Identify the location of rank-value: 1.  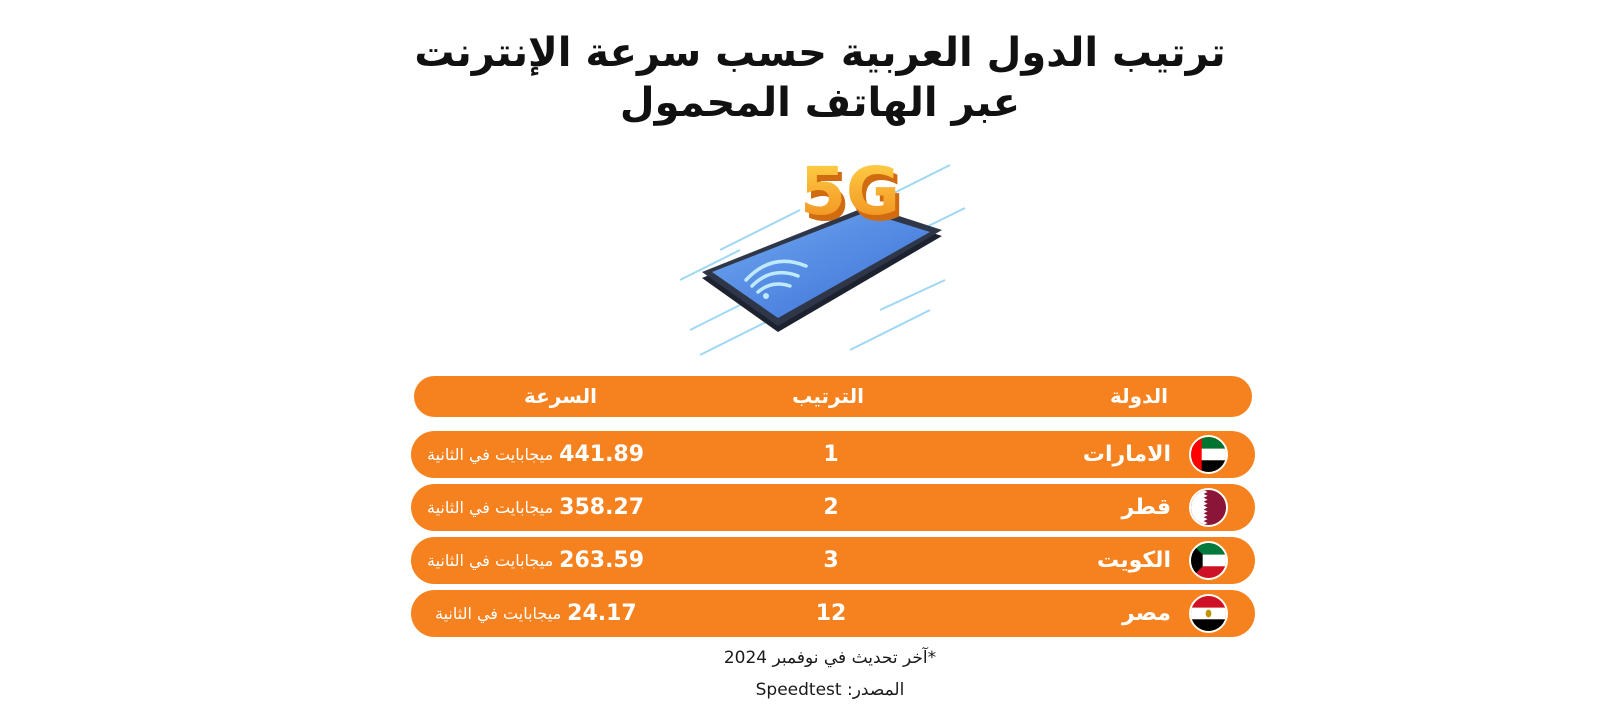
(831, 454).